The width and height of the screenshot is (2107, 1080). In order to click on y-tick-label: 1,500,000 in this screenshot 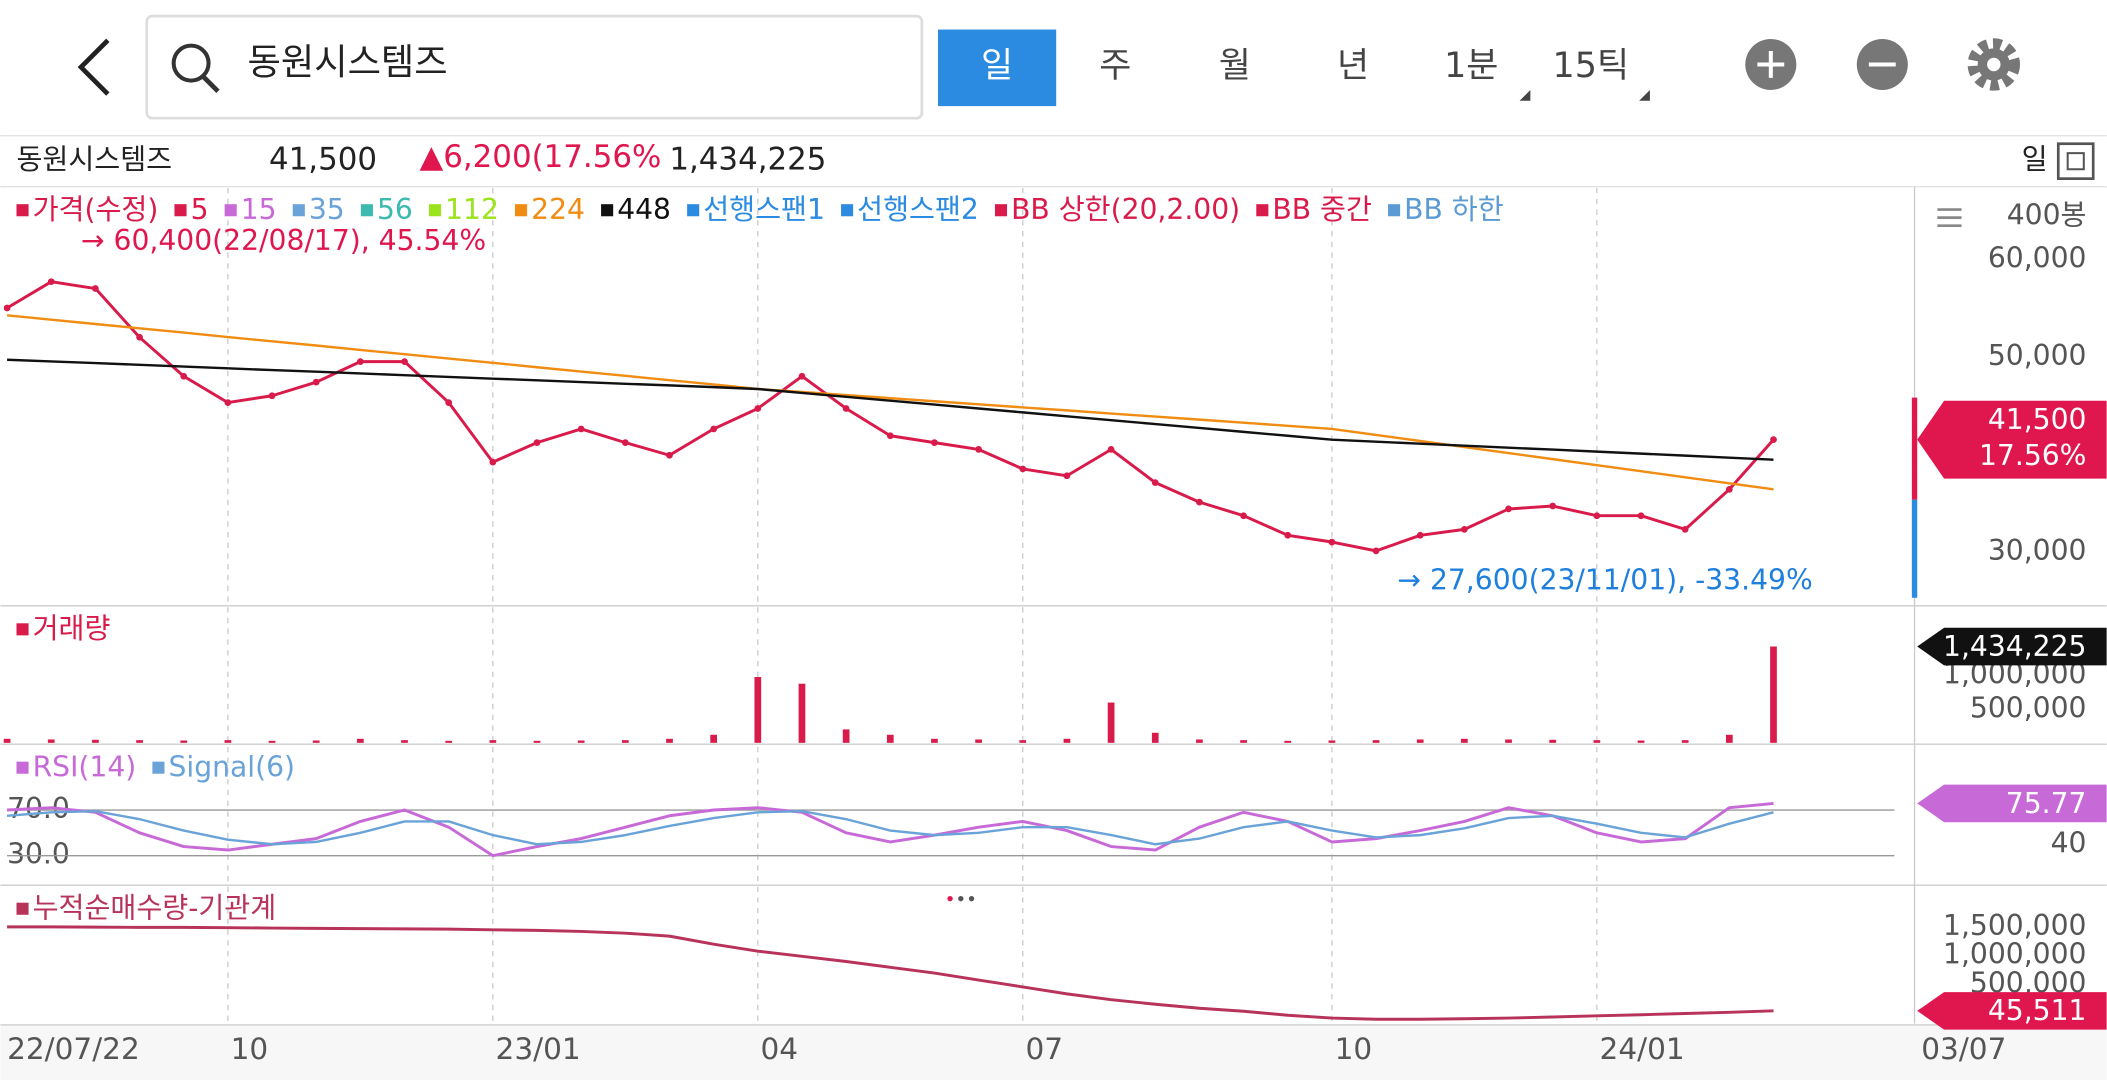, I will do `click(2014, 925)`.